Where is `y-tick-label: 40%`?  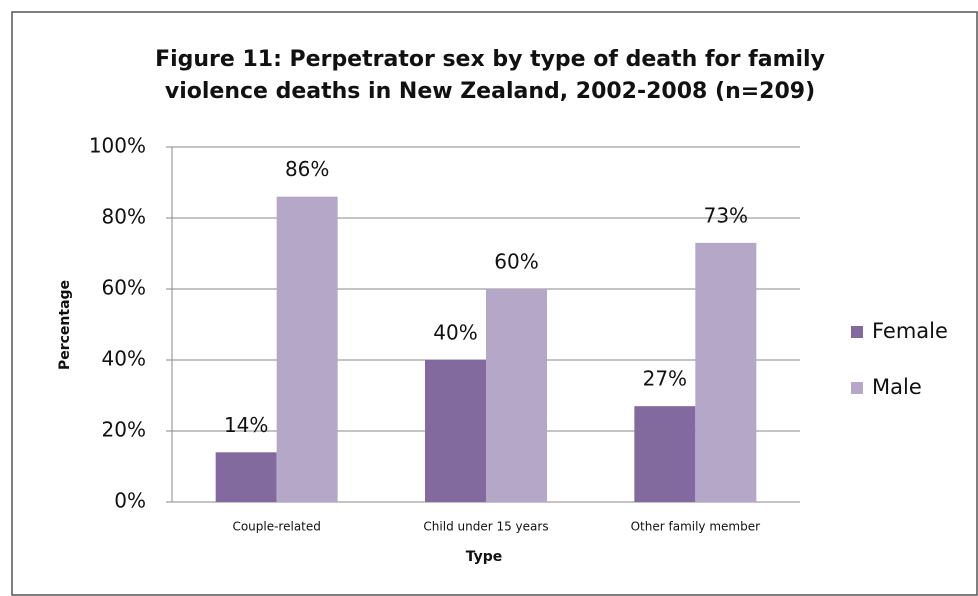
y-tick-label: 40% is located at coordinates (124, 359).